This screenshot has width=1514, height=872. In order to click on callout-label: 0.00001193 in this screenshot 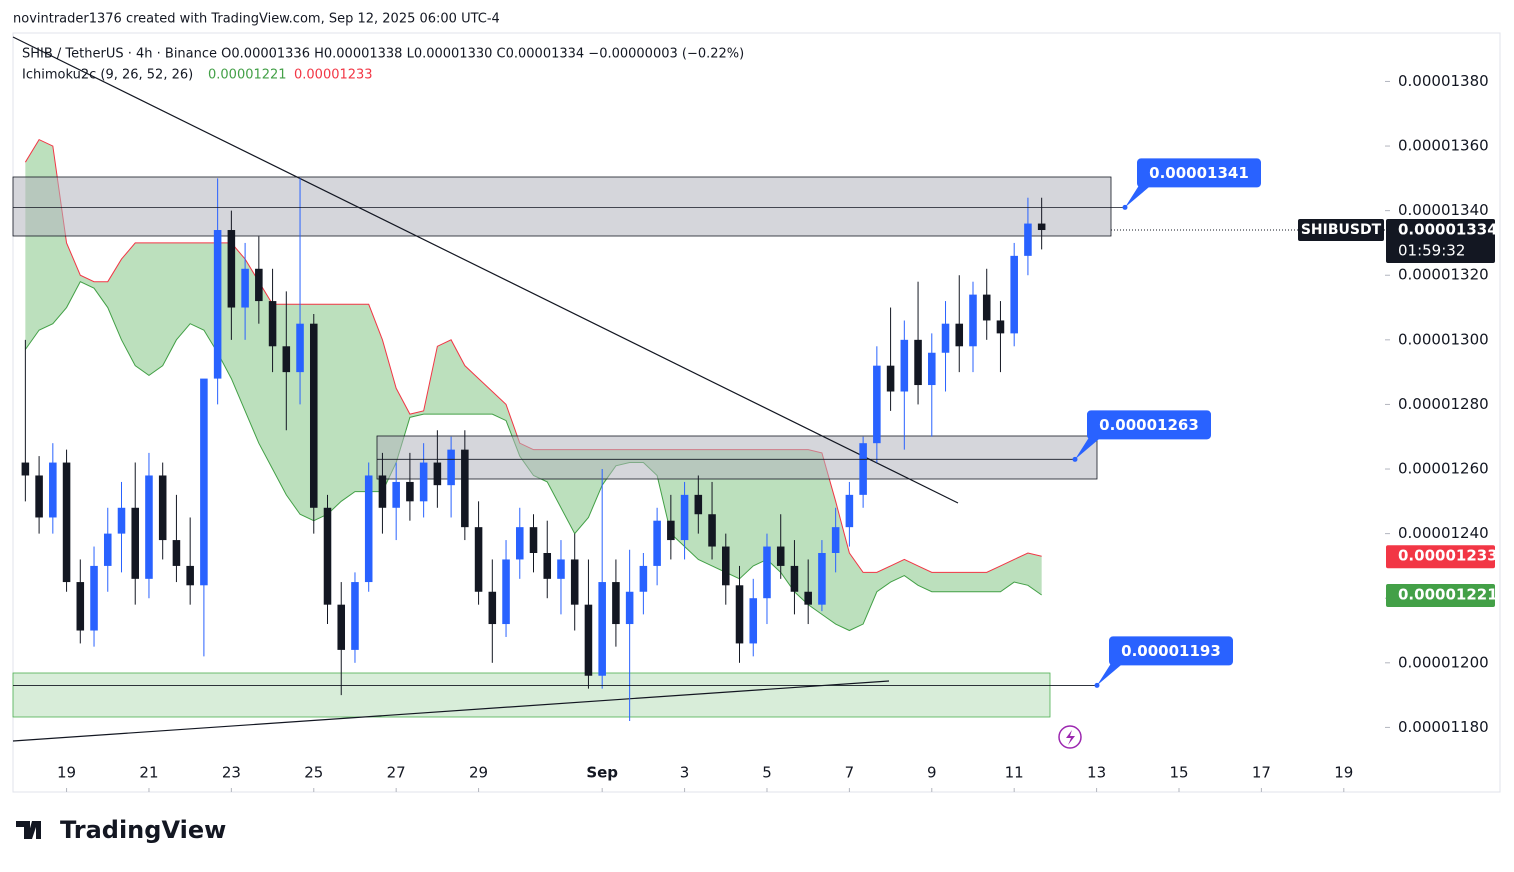, I will do `click(1171, 651)`.